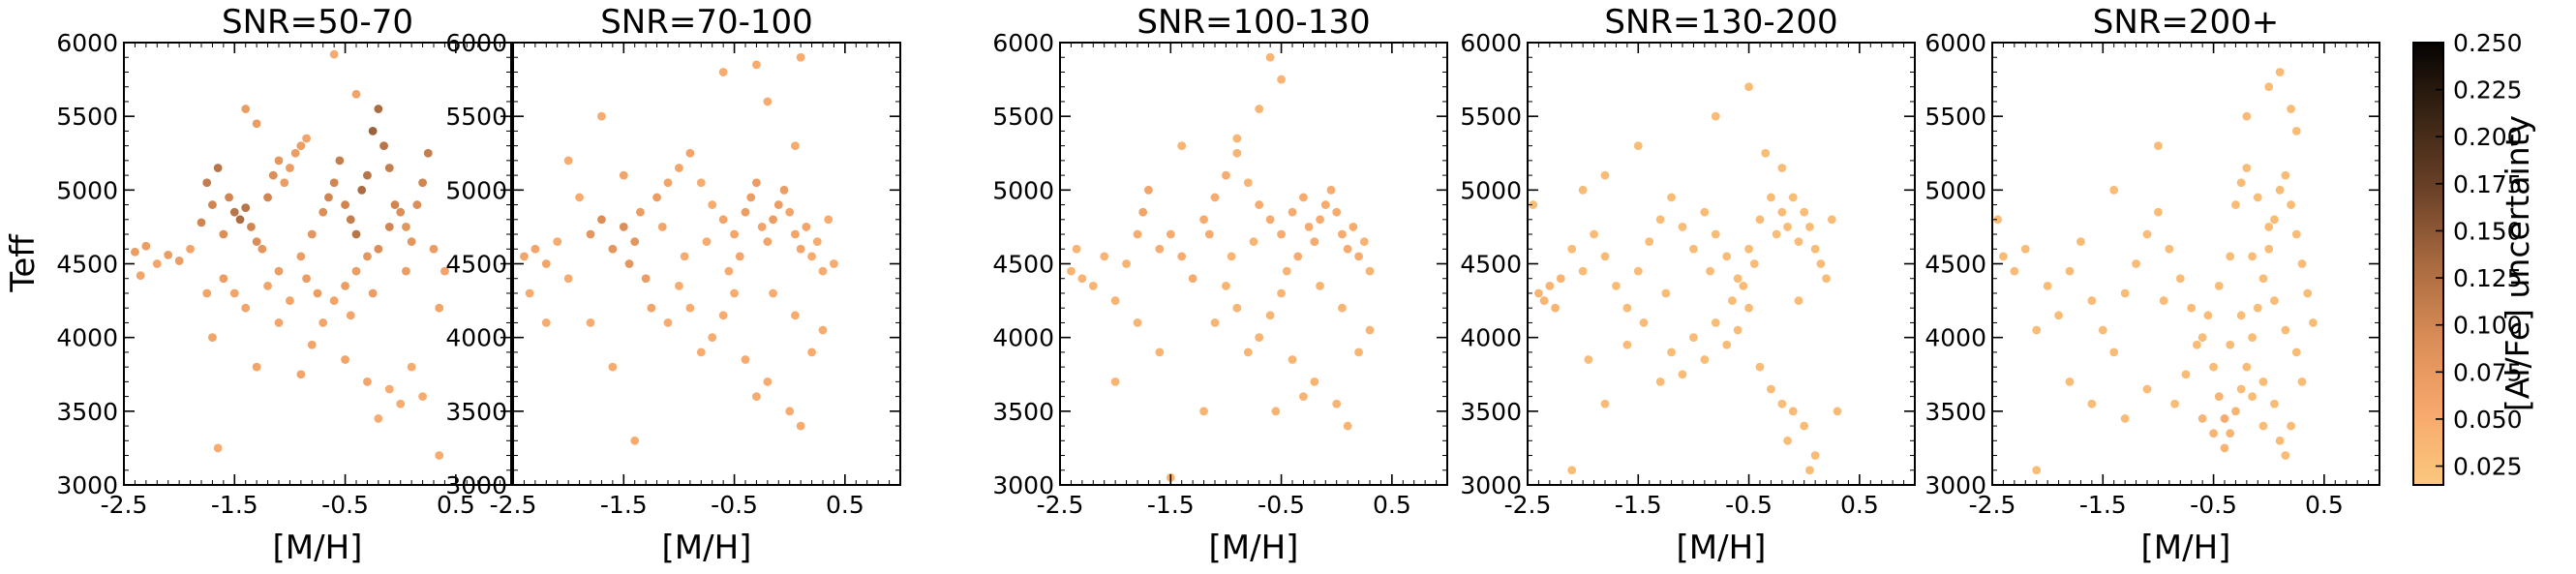  What do you see at coordinates (1955, 338) in the screenshot?
I see `y-tick-label: 4000` at bounding box center [1955, 338].